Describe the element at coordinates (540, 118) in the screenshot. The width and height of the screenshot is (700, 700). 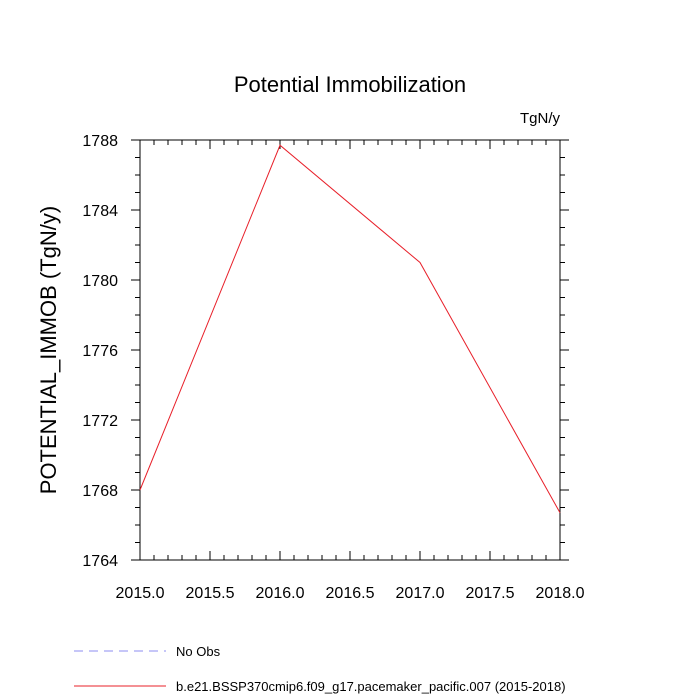
I see `units-label: TgN/y` at that location.